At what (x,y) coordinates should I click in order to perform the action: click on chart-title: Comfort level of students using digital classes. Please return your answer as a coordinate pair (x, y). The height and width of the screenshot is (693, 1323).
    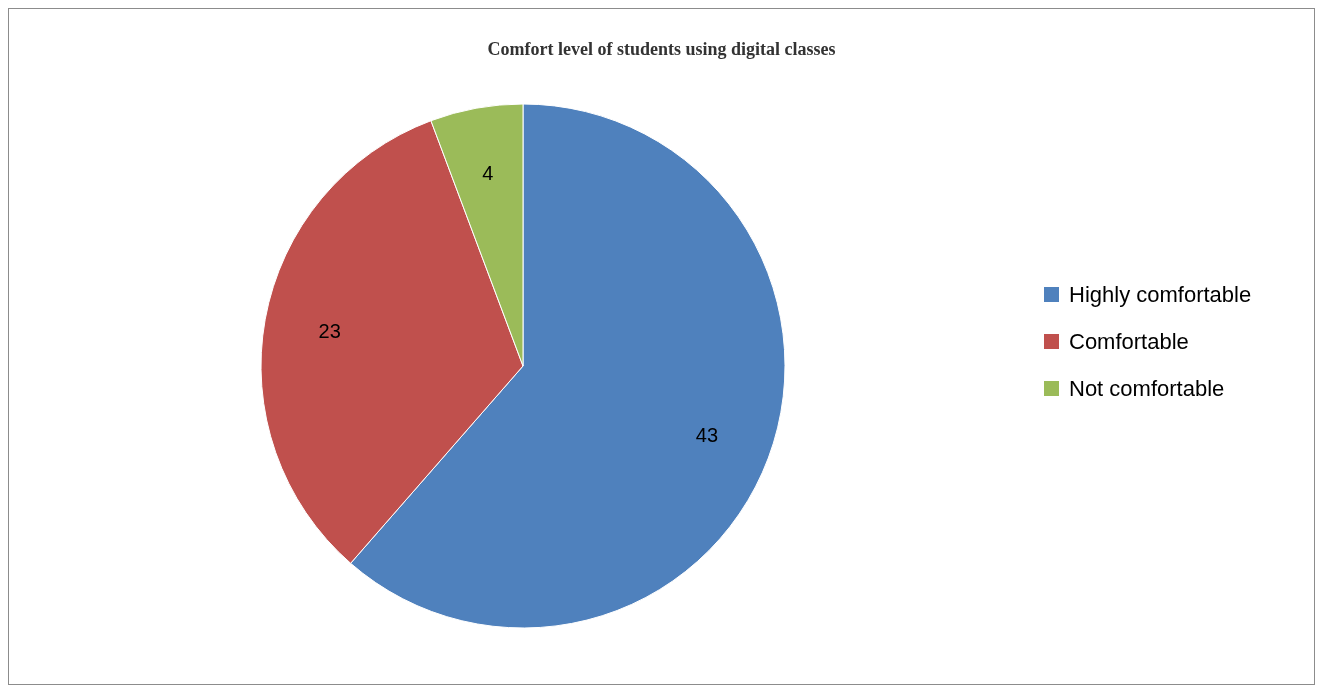
    Looking at the image, I should click on (661, 49).